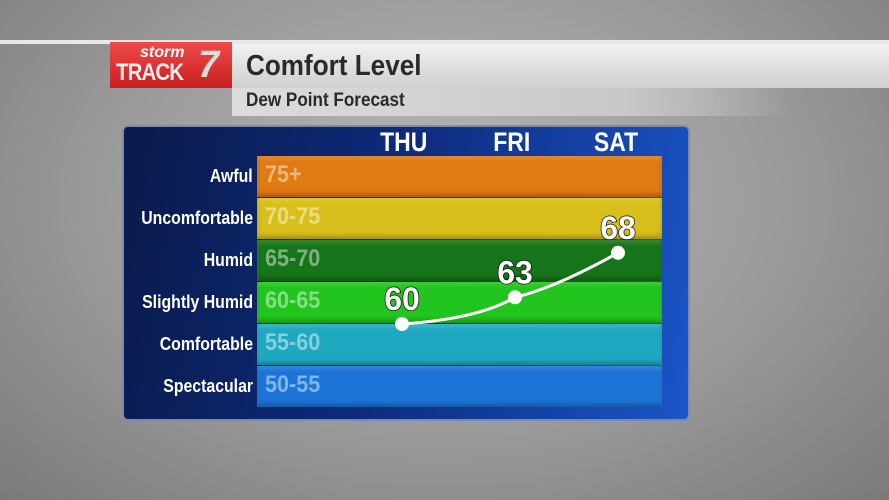  What do you see at coordinates (209, 65) in the screenshot?
I see `logo-text: 7` at bounding box center [209, 65].